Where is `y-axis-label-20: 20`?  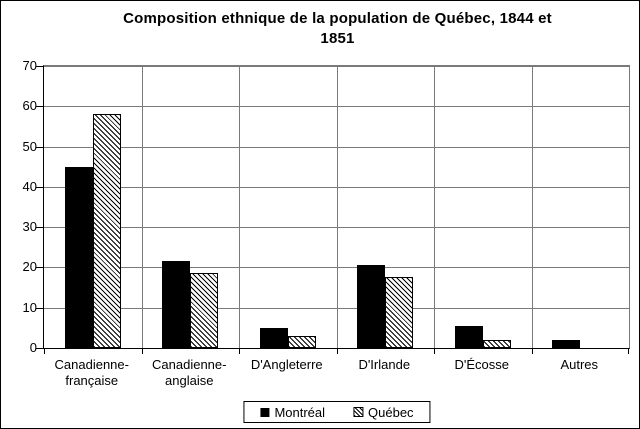 y-axis-label-20: 20 is located at coordinates (29, 267).